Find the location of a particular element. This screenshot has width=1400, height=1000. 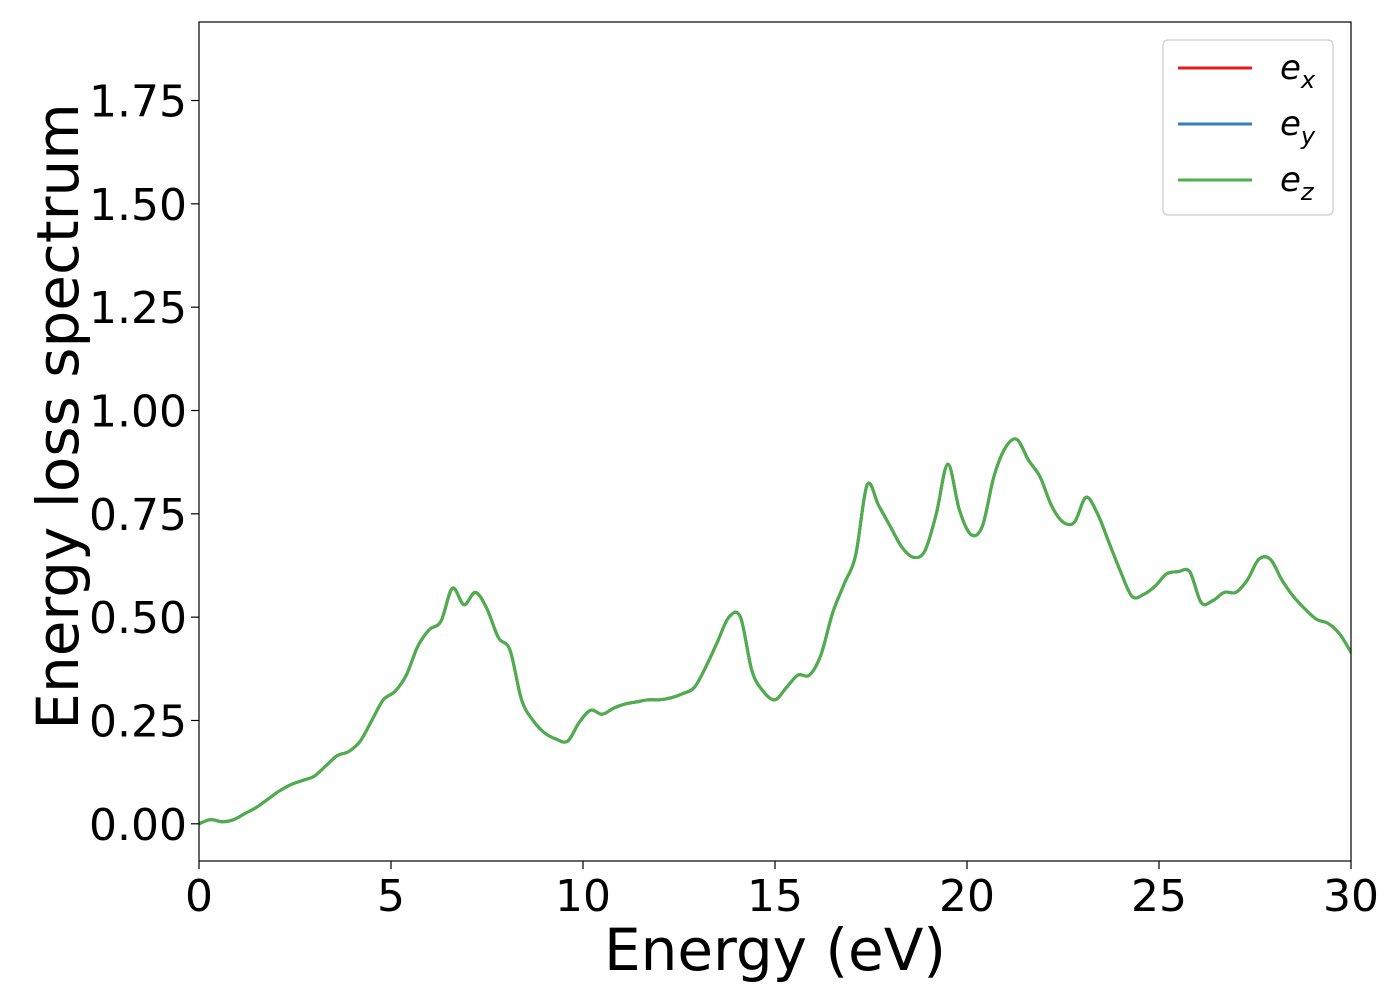

y-tick-label: 1.25 is located at coordinates (138, 308).